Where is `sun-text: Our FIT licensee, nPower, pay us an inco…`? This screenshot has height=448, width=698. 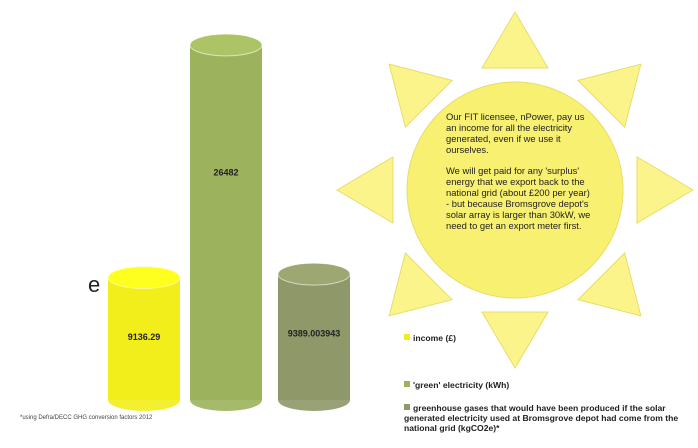 sun-text: Our FIT licensee, nPower, pay us an inco… is located at coordinates (520, 176).